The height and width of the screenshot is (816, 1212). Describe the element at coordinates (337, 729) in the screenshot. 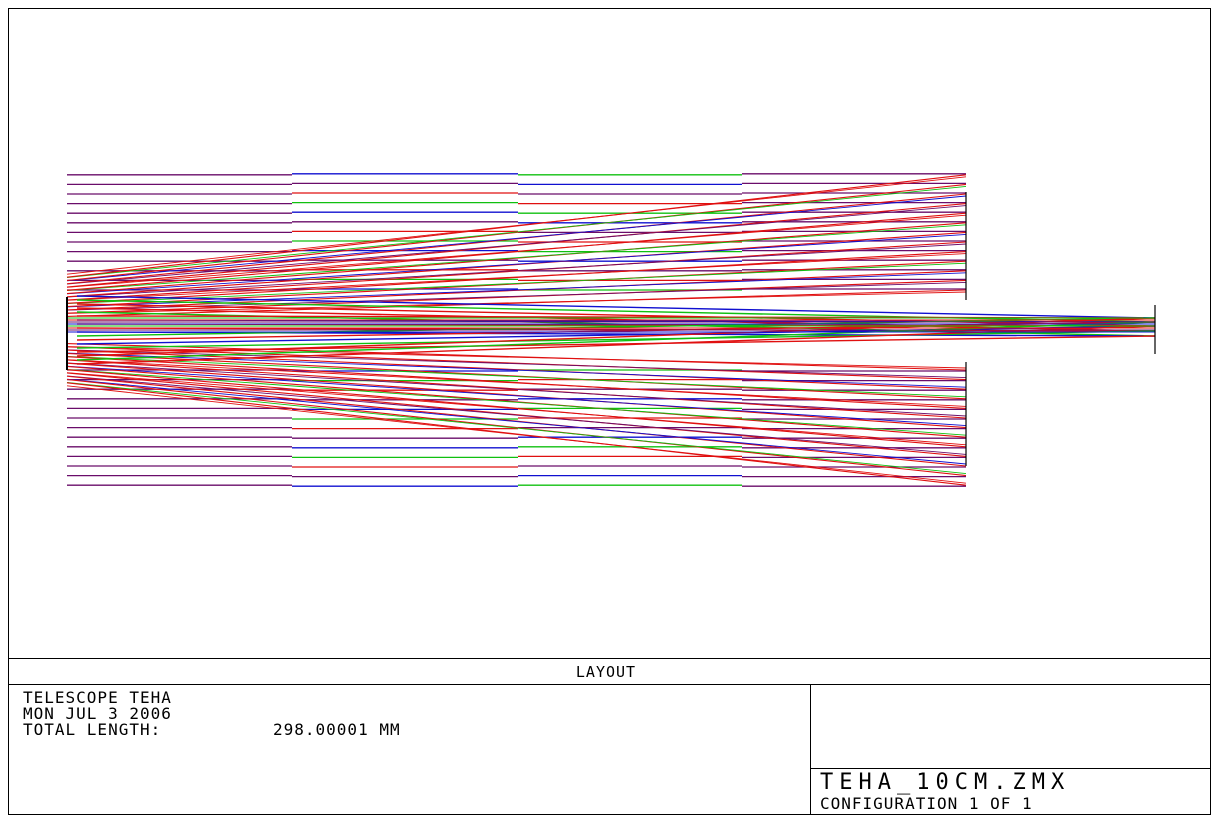

I see `total-length-value: 298.00001 MM` at that location.